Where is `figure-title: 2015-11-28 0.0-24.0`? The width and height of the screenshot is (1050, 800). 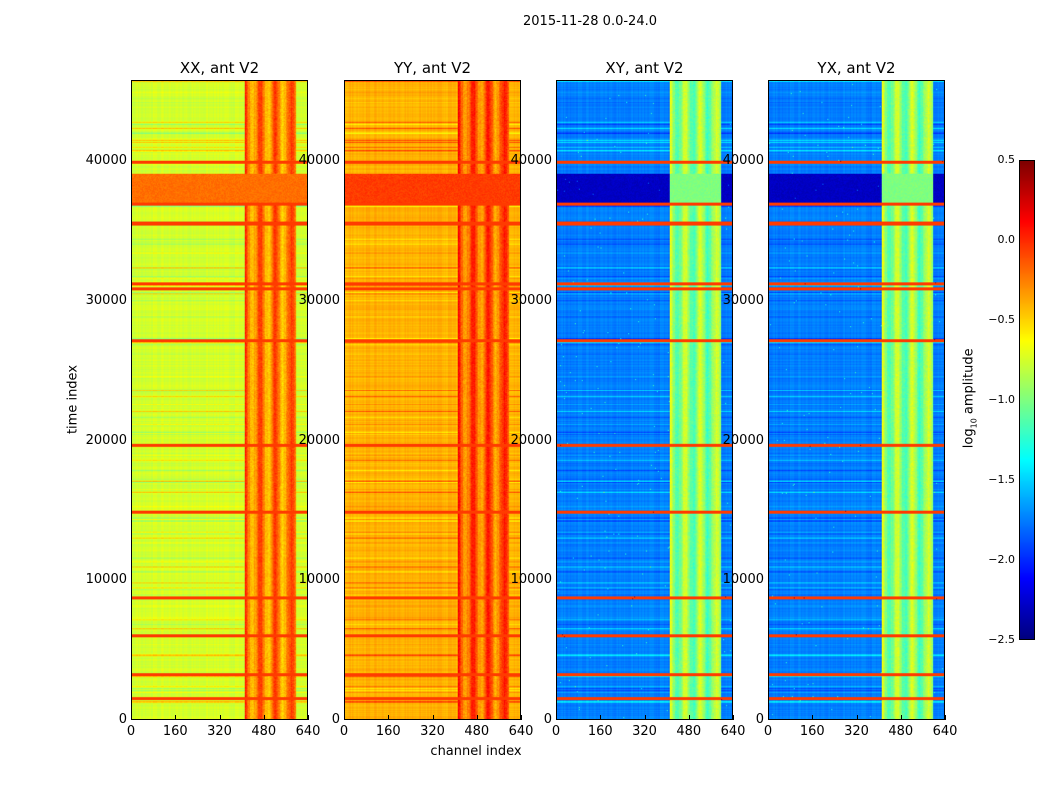
figure-title: 2015-11-28 0.0-24.0 is located at coordinates (590, 21).